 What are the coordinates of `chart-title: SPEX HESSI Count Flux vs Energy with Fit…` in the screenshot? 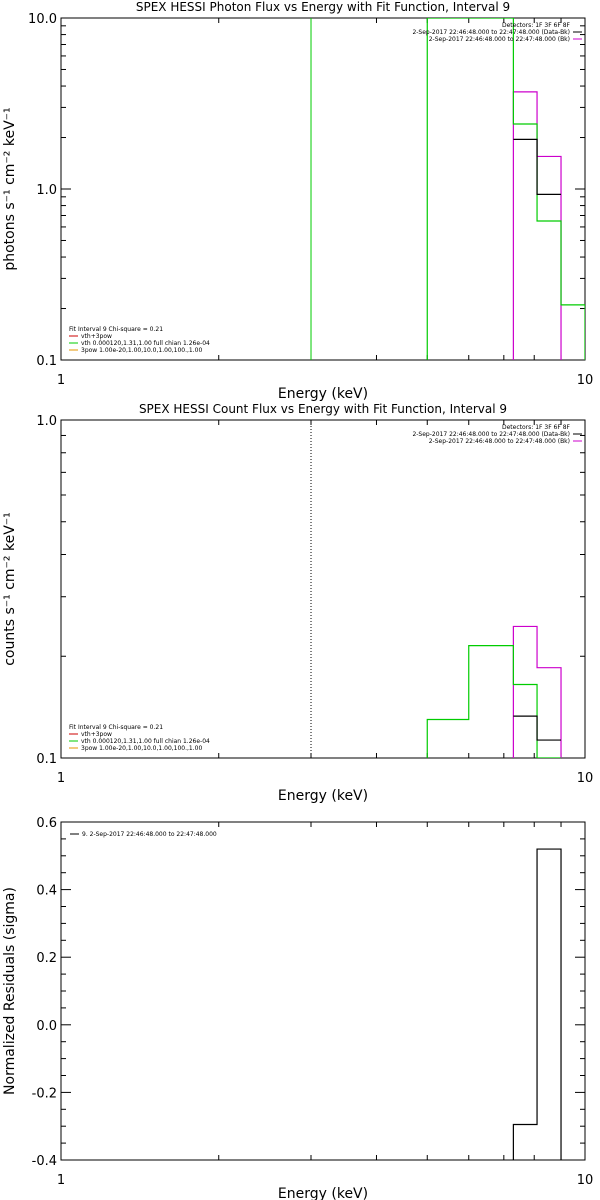 It's located at (323, 409).